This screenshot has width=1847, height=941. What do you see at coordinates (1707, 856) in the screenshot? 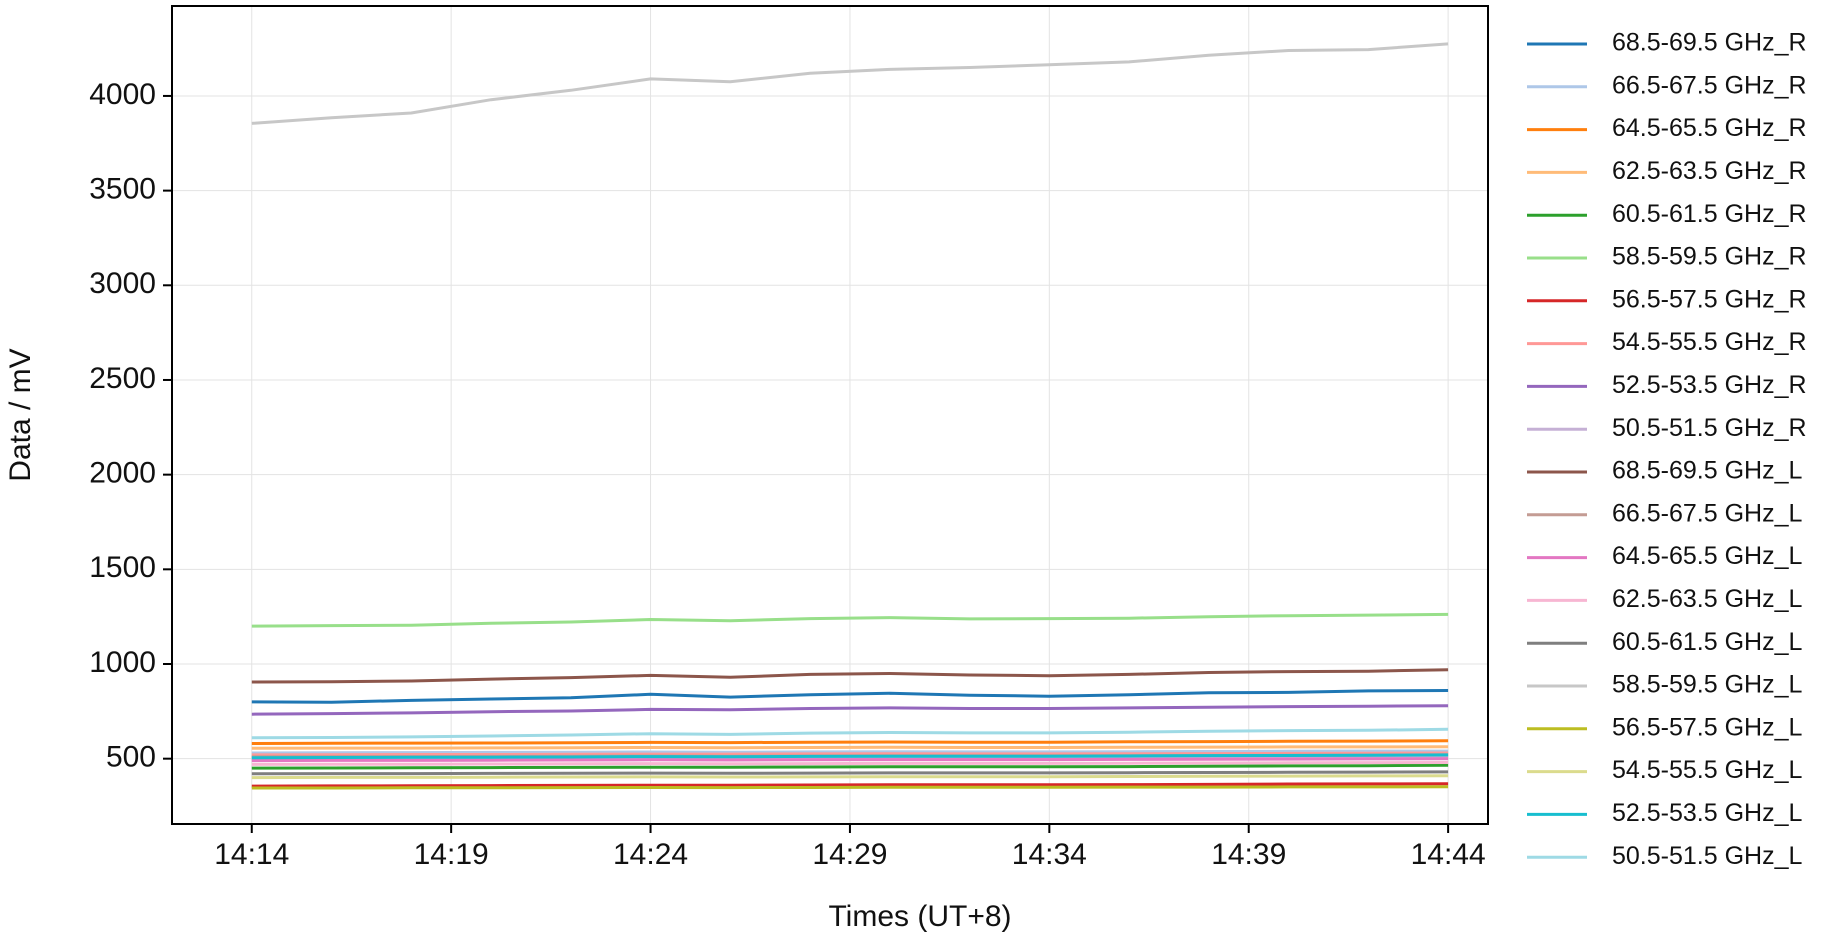
I see `legend-label: 50.5-51.5 GHz_L` at bounding box center [1707, 856].